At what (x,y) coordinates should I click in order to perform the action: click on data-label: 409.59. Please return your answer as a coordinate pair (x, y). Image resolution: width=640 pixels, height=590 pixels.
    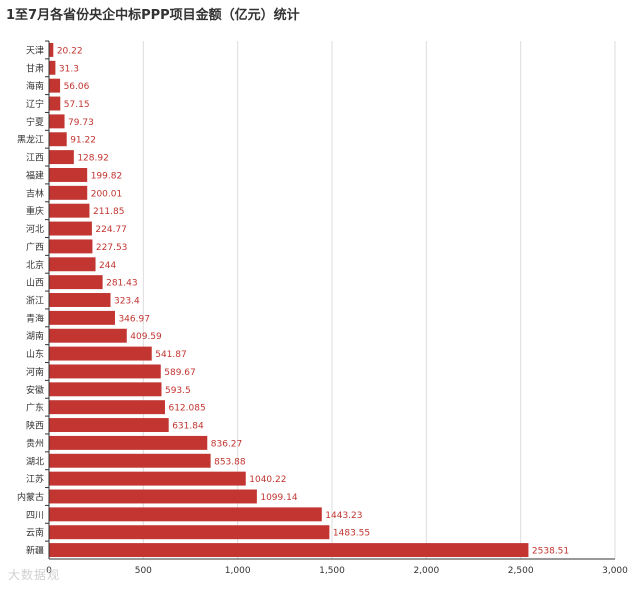
    Looking at the image, I should click on (146, 337).